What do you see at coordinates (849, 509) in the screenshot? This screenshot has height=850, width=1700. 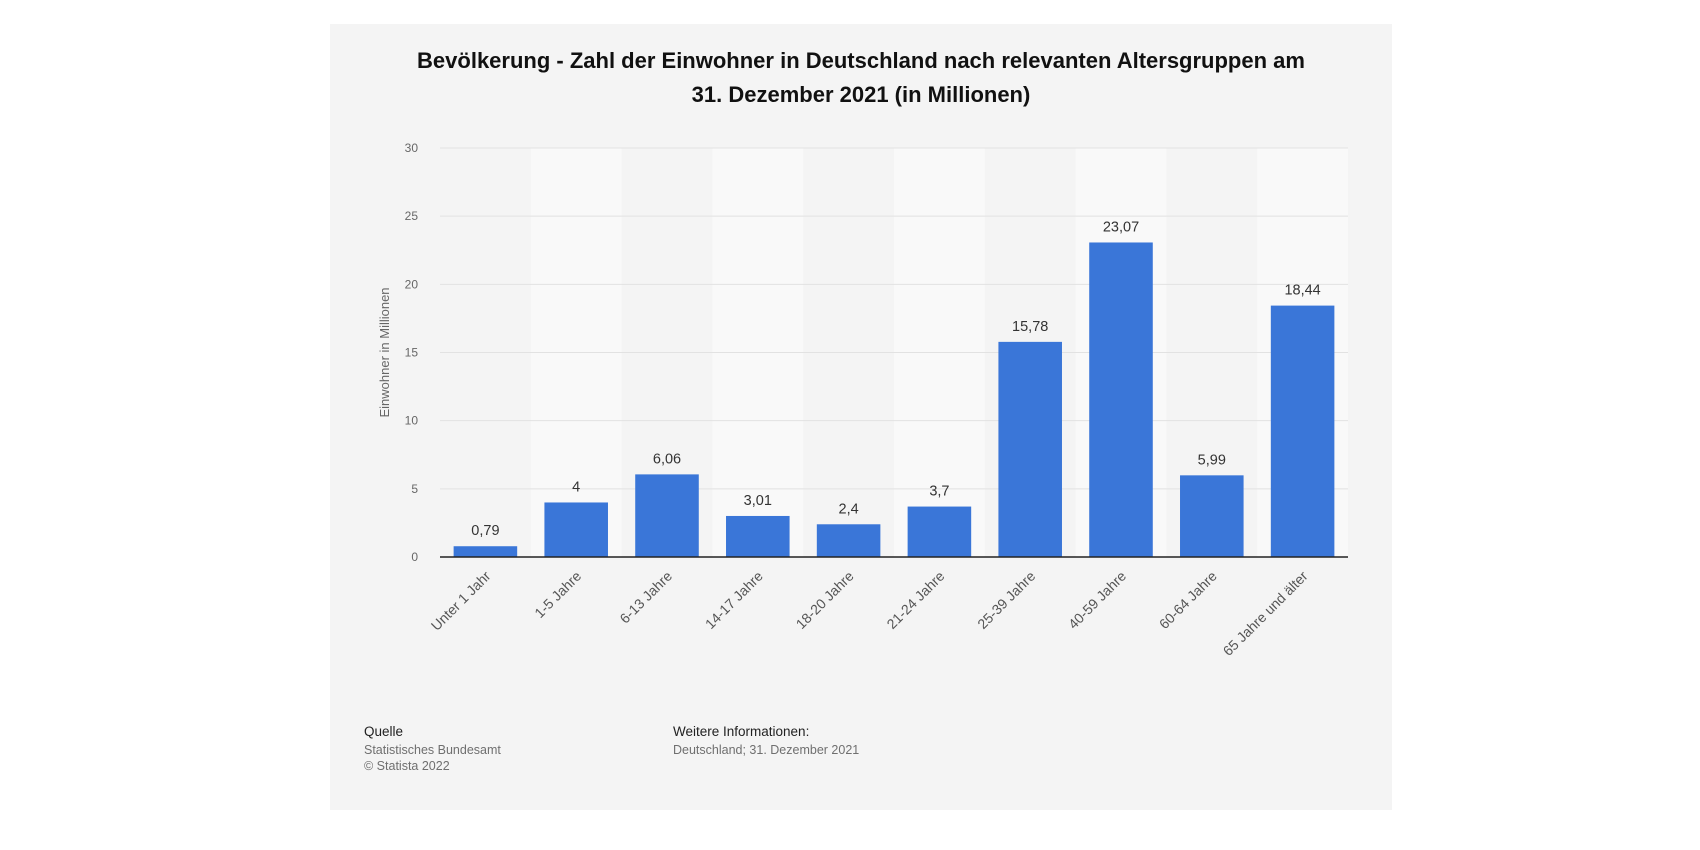 I see `value-label: 2,4` at bounding box center [849, 509].